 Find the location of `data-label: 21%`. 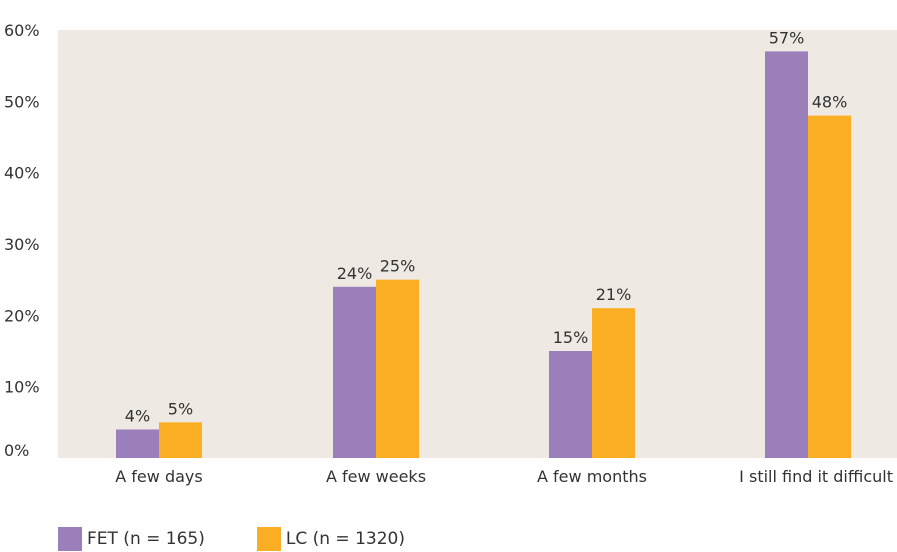

data-label: 21% is located at coordinates (614, 294).